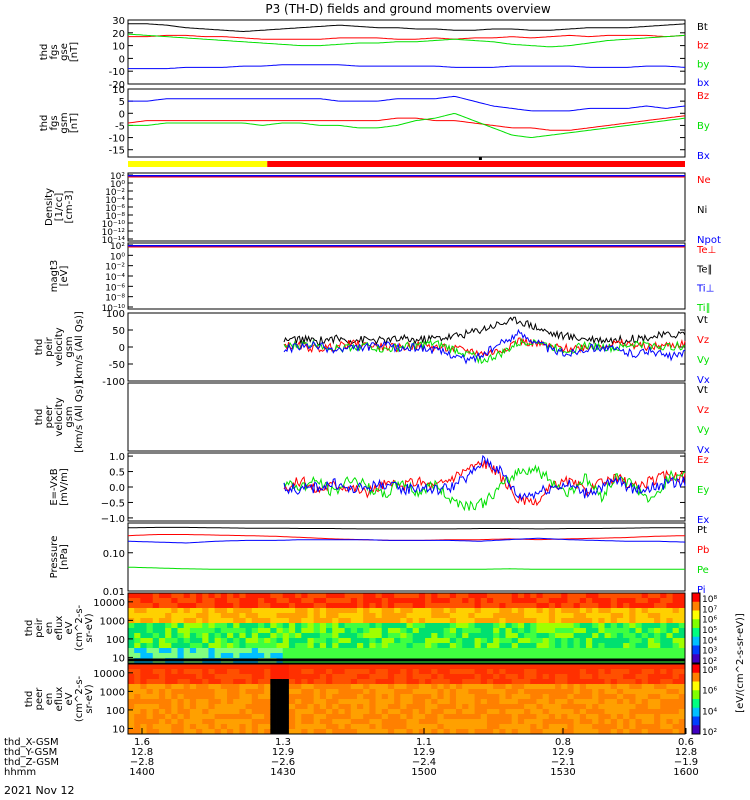 The image size is (750, 800). What do you see at coordinates (31, 762) in the screenshot?
I see `x-row-label: thd_Z-GSM` at bounding box center [31, 762].